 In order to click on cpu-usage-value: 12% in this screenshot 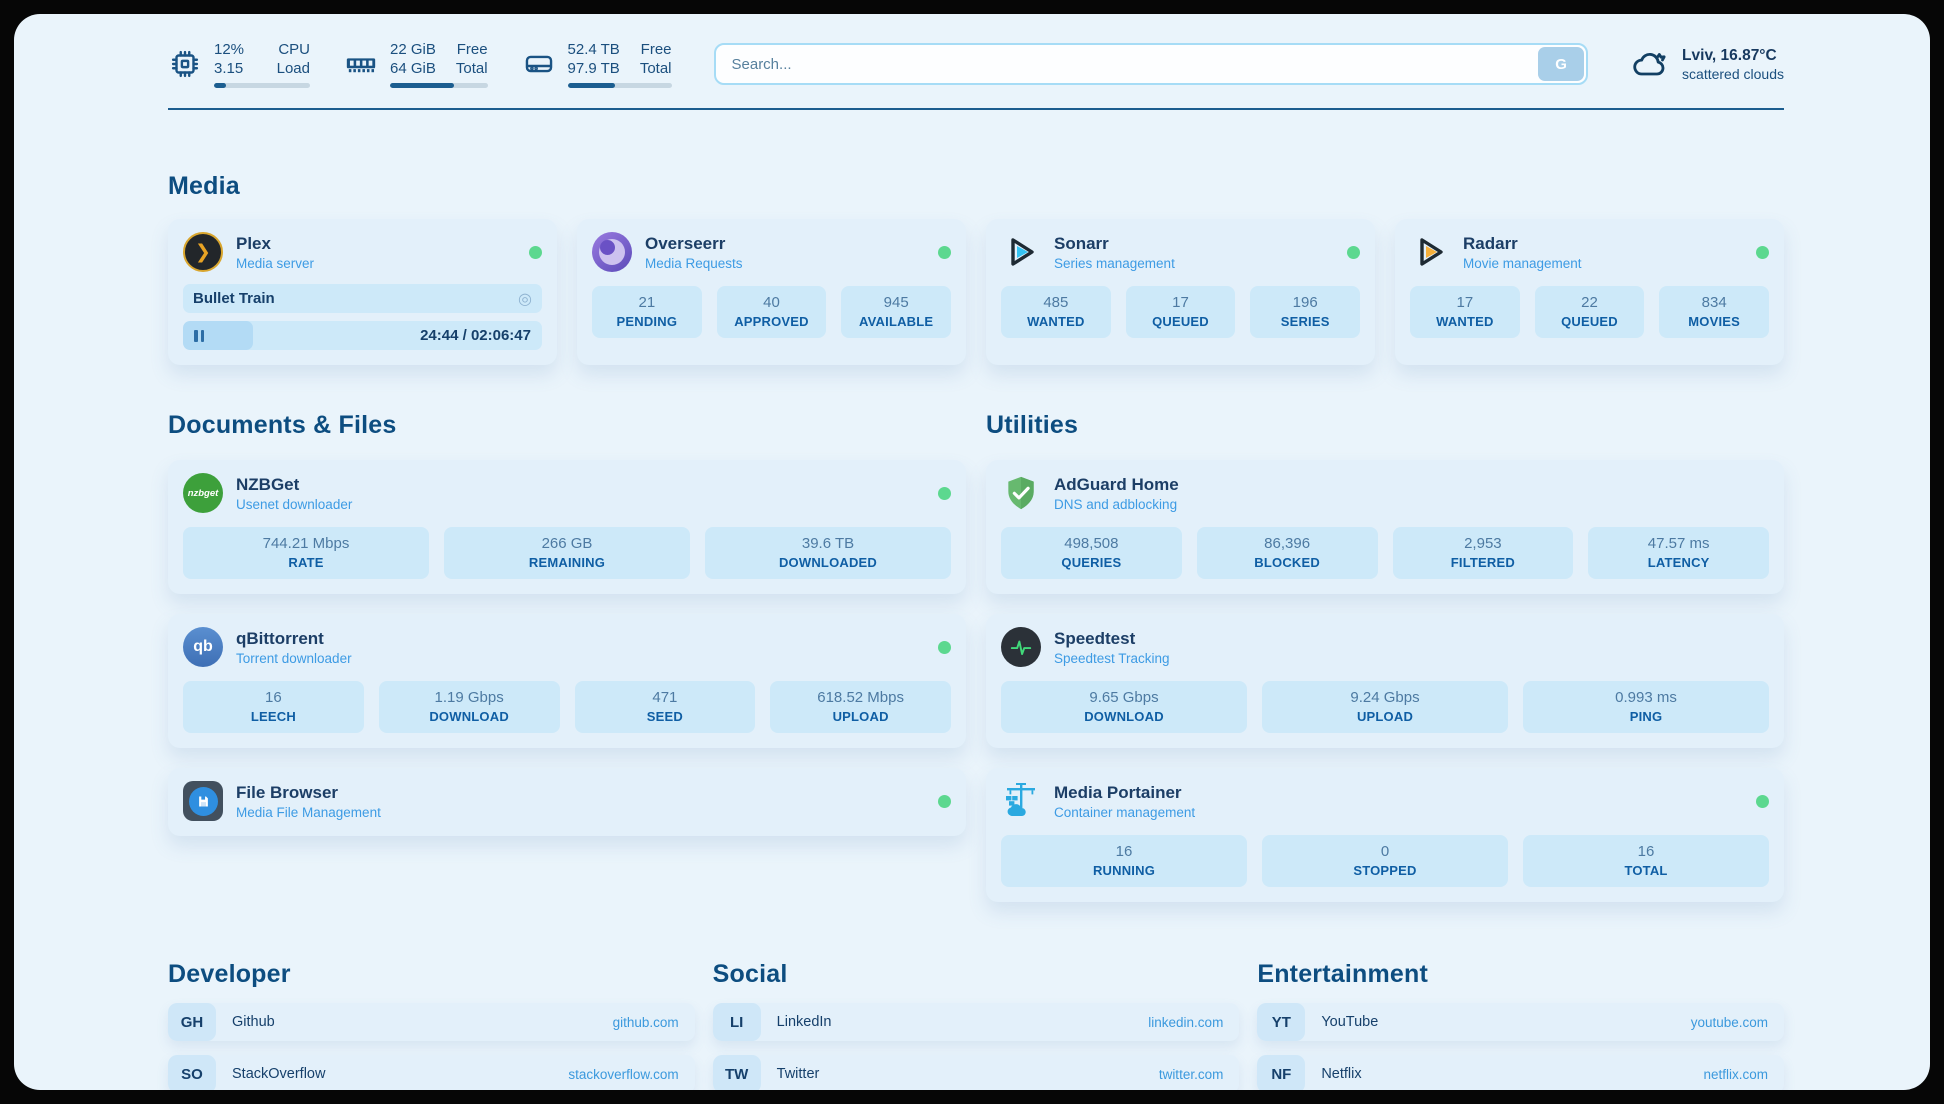, I will do `click(229, 49)`.